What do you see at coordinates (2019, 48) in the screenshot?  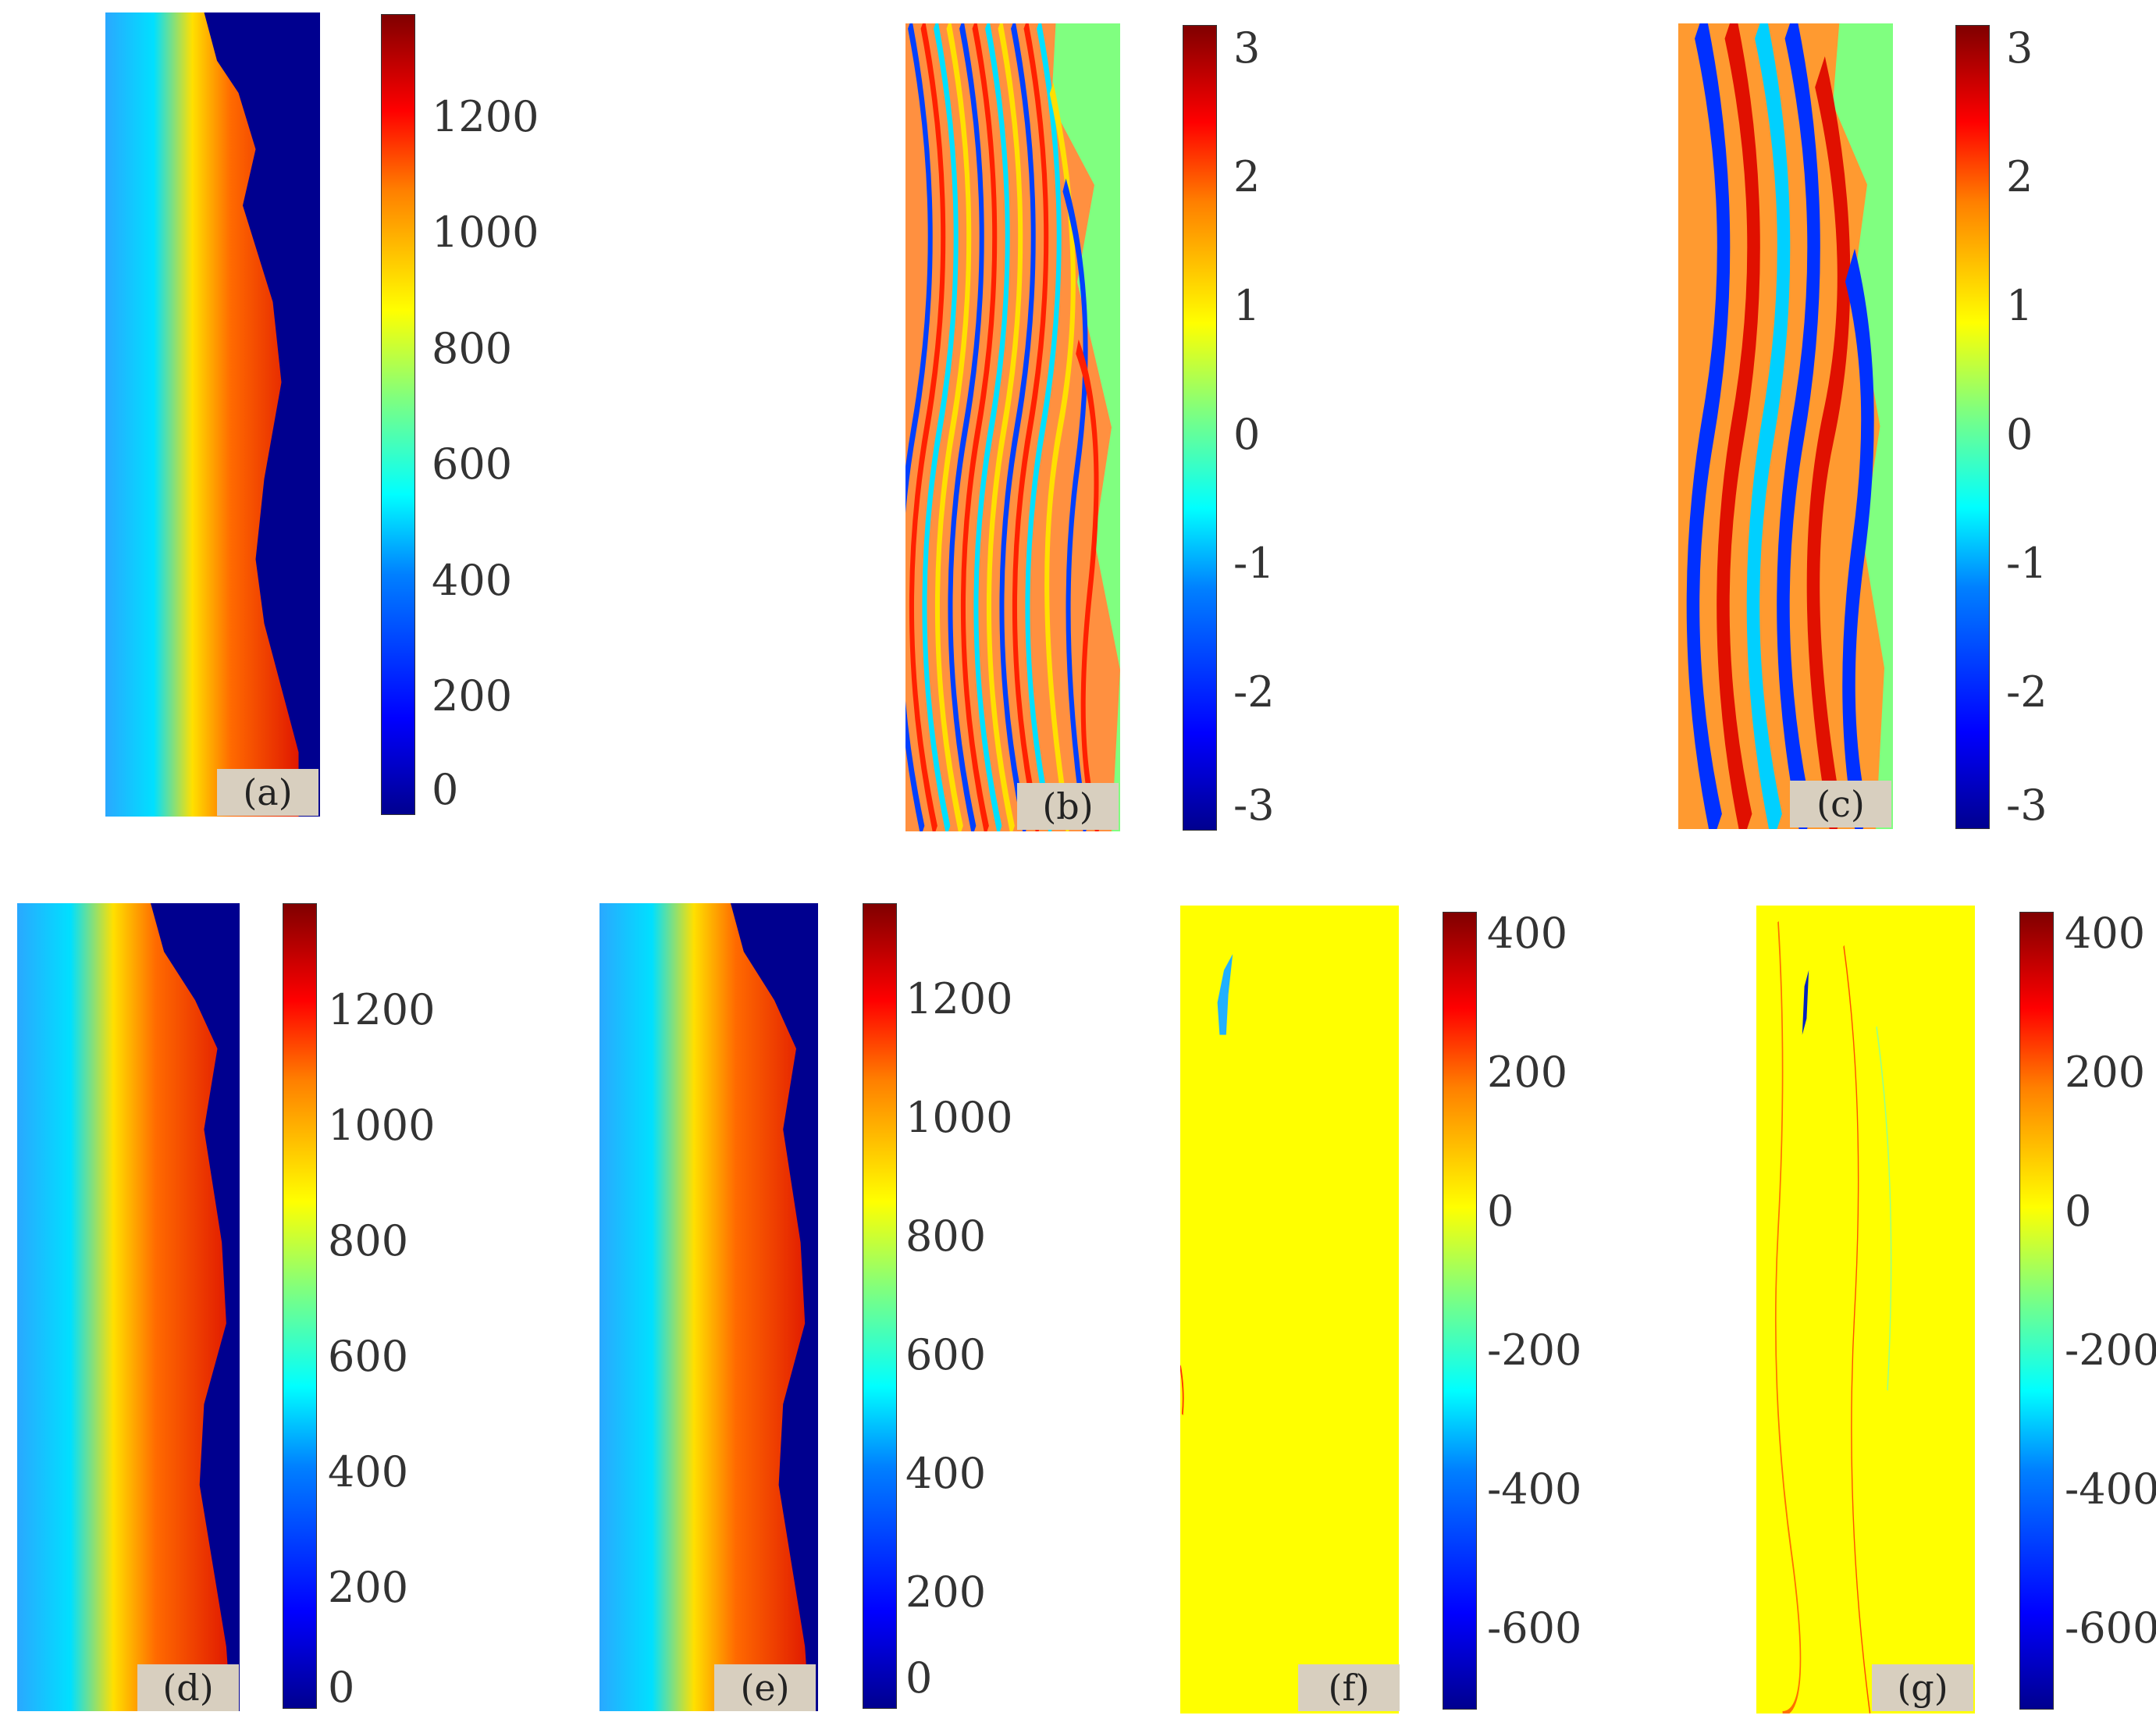 I see `panel-c-tick: 3` at bounding box center [2019, 48].